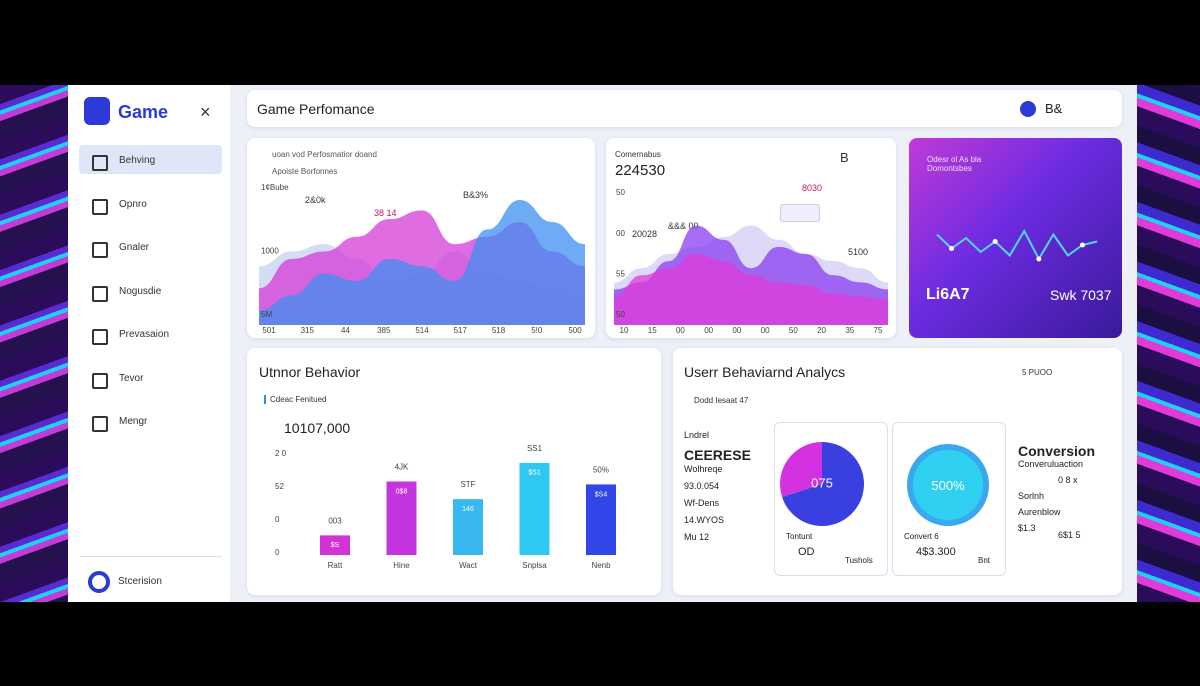 This screenshot has height=686, width=1200. Describe the element at coordinates (645, 234) in the screenshot. I see `conversions-note: 20028` at that location.